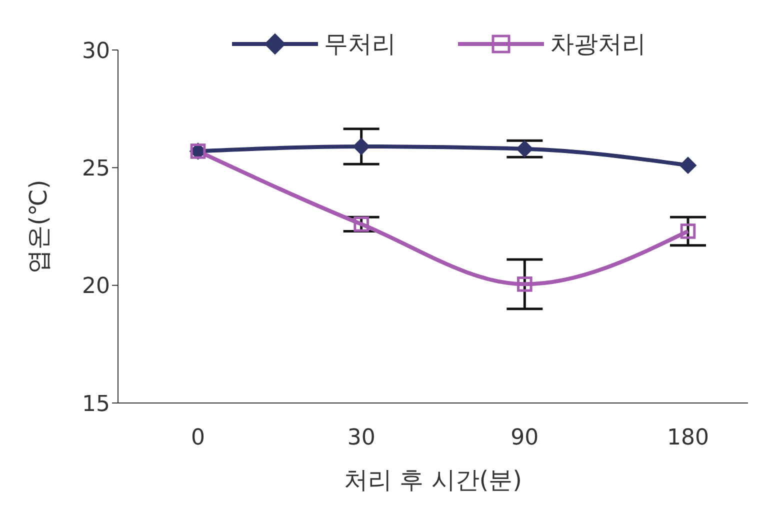  I want to click on y-axis-title: 엽온(℃), so click(38, 227).